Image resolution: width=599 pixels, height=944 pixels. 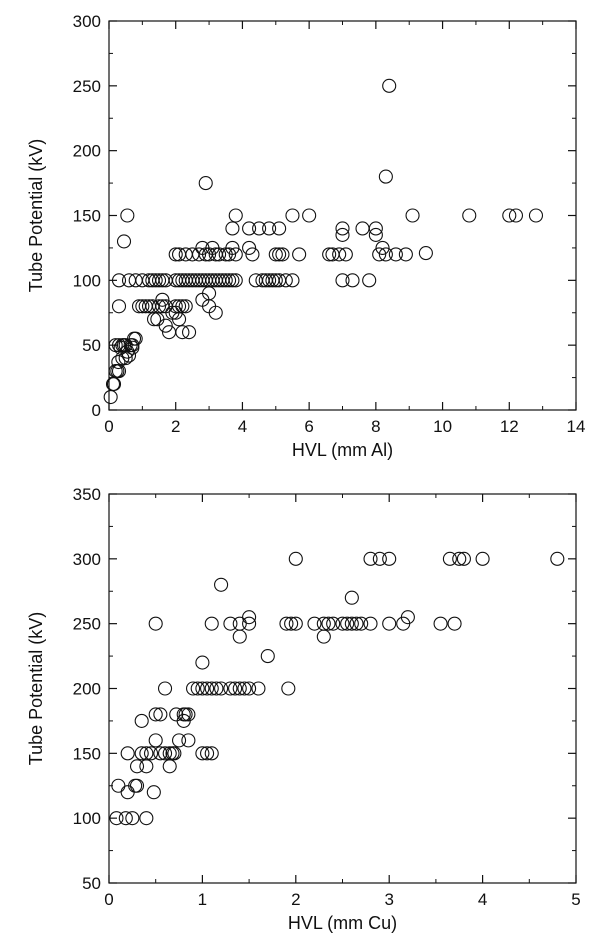 I want to click on x-tick-label: 10, so click(x=442, y=426).